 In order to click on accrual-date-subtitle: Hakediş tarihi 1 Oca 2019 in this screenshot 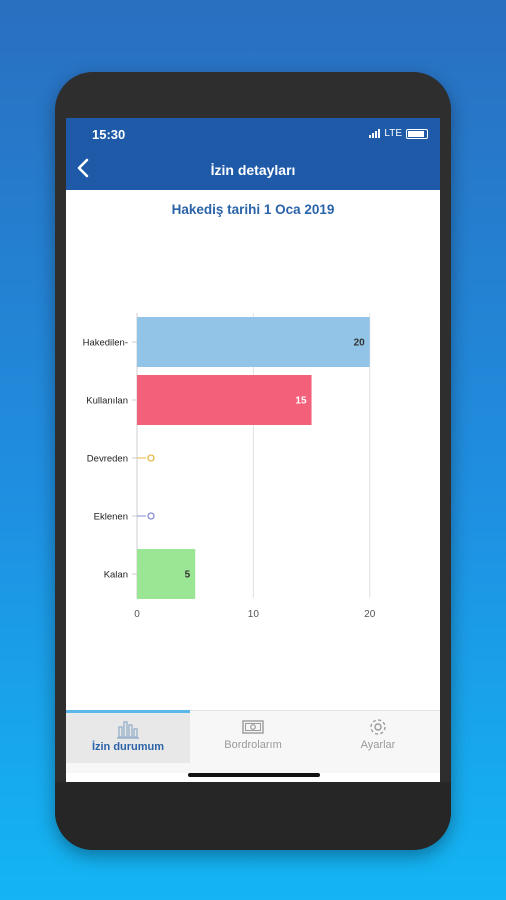, I will do `click(253, 209)`.